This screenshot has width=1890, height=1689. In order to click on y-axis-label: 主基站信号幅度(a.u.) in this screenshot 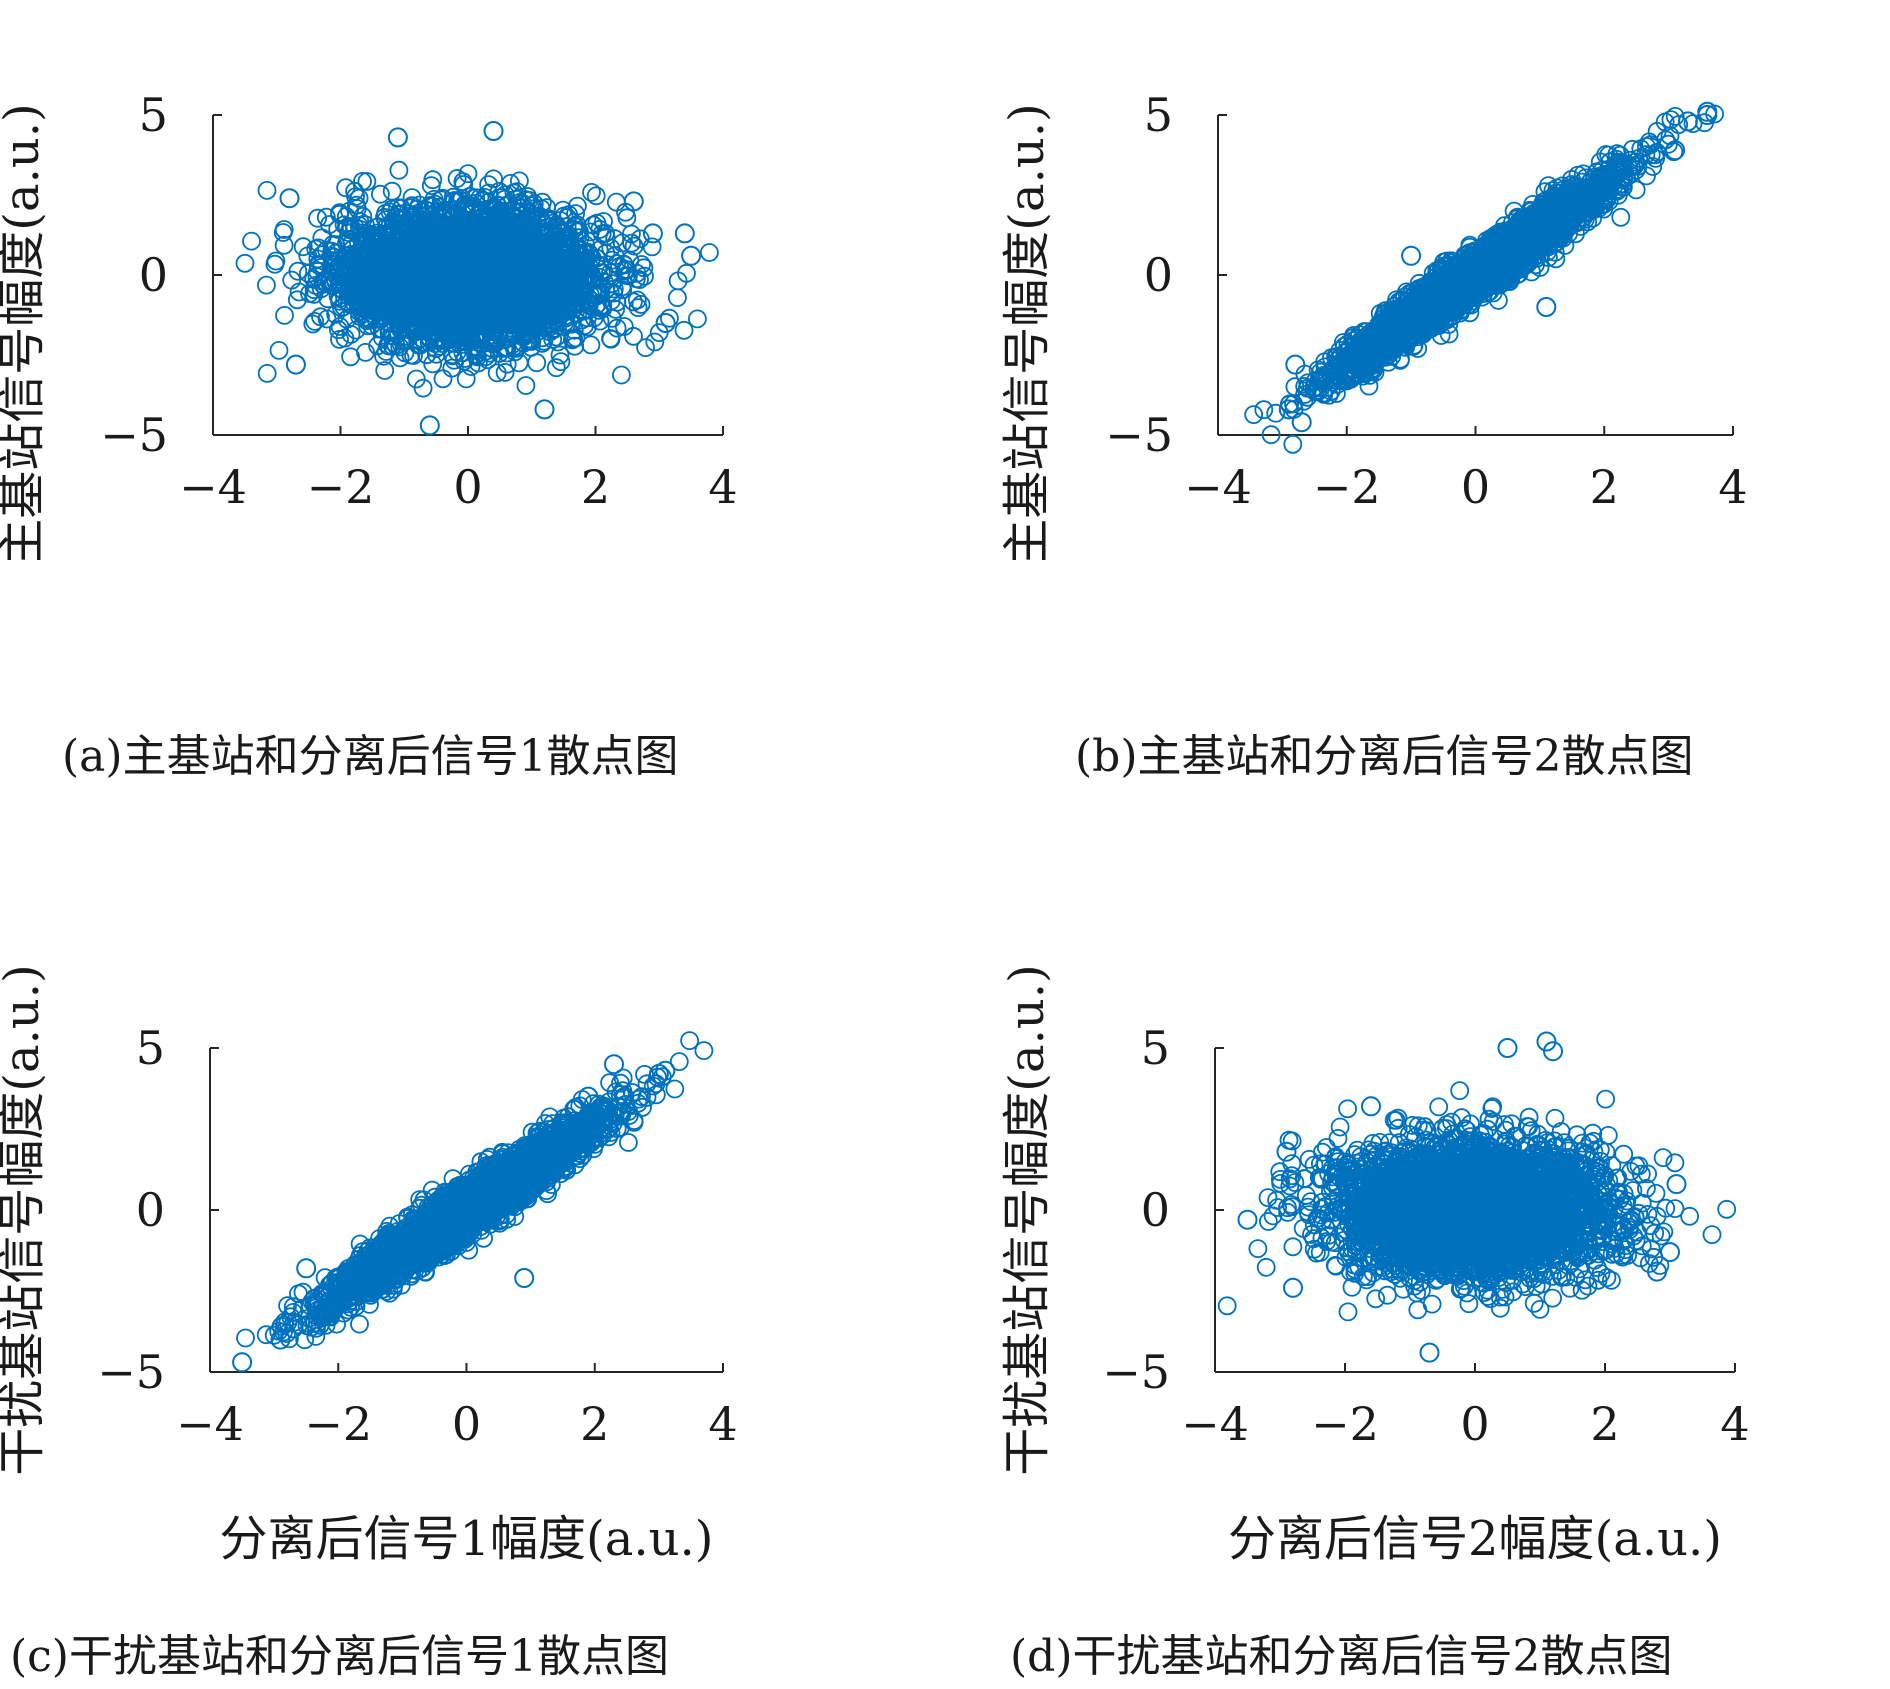, I will do `click(25, 331)`.